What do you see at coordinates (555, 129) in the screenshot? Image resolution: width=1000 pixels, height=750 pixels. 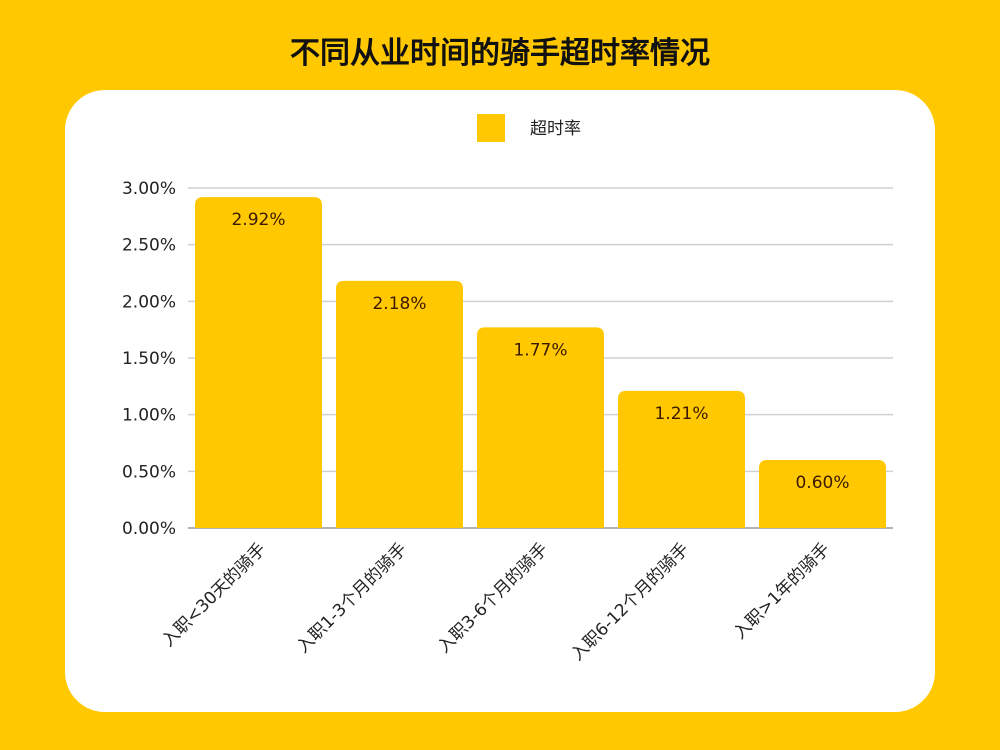 I see `legend-label: 超时率` at bounding box center [555, 129].